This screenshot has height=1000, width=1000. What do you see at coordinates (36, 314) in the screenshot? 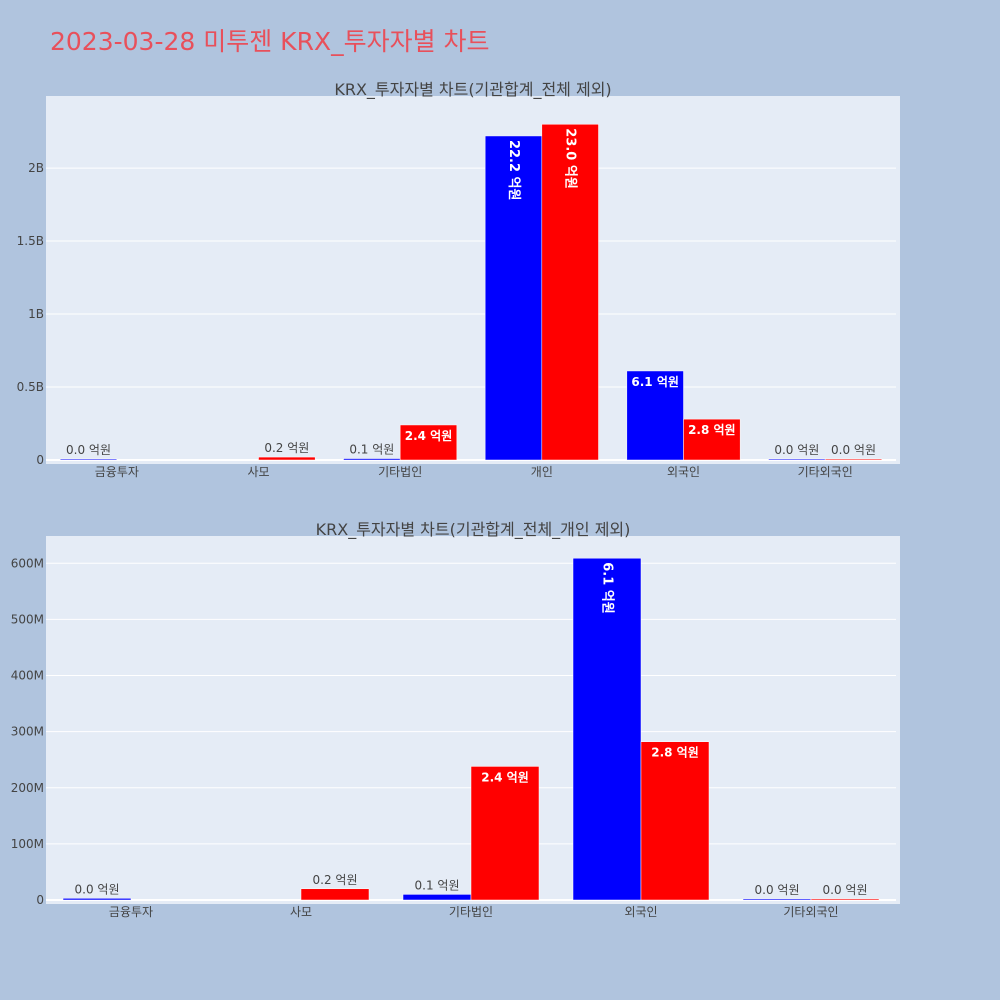
I see `y-tick-label: 1B` at bounding box center [36, 314].